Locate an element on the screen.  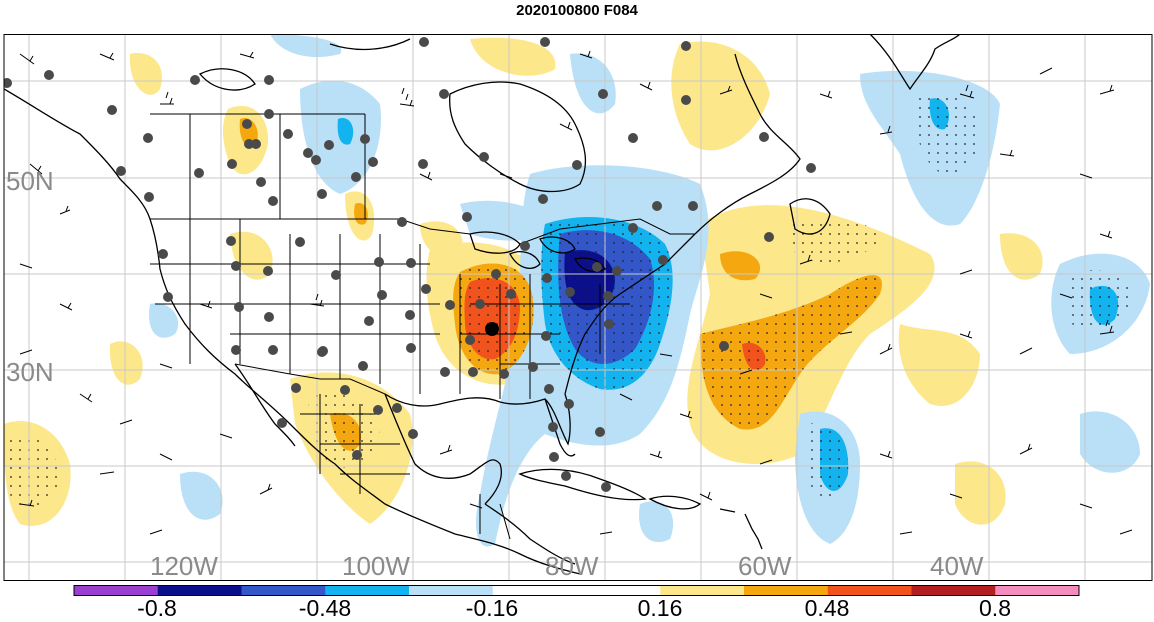
highlighted-station is located at coordinates (492, 329).